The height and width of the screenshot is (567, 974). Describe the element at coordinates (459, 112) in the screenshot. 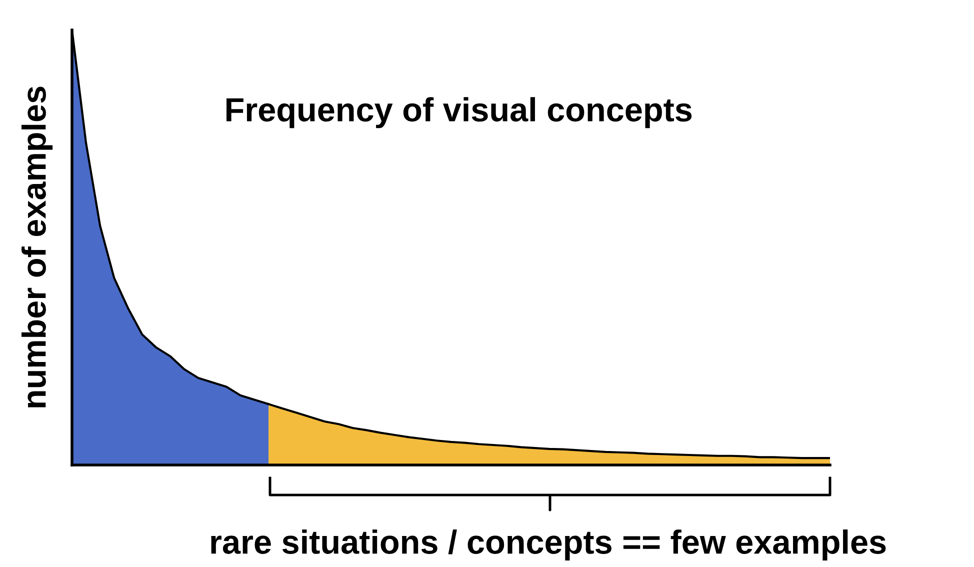

I see `text: Frequency of visual concepts` at that location.